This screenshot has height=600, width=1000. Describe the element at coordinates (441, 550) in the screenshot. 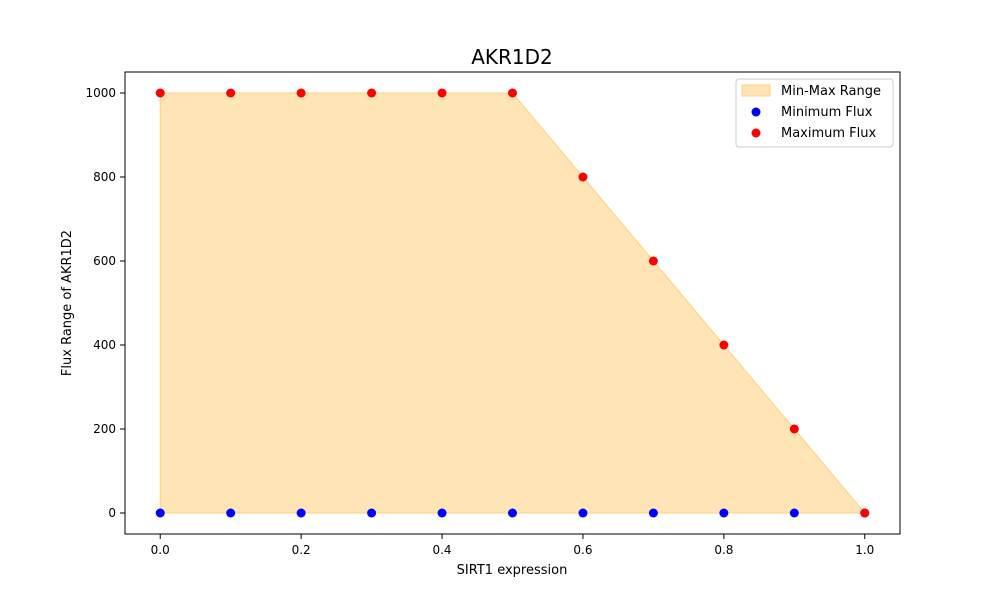

I see `x-tick-label: 0.4` at that location.